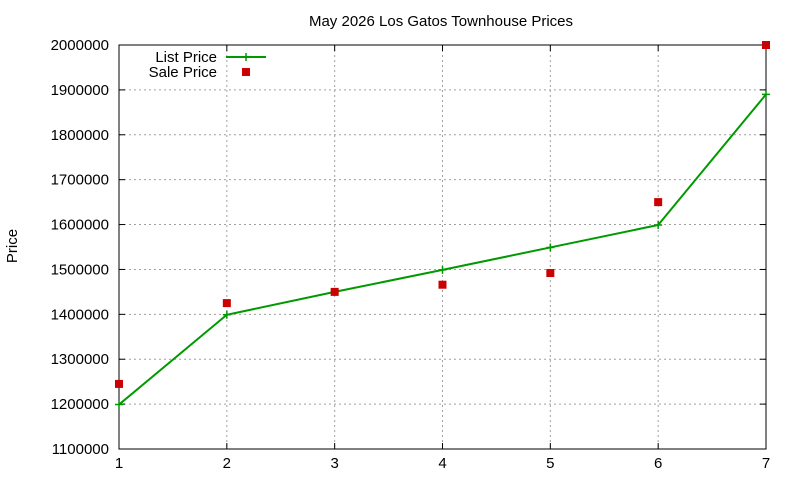 The width and height of the screenshot is (800, 485). What do you see at coordinates (80, 135) in the screenshot?
I see `y-tick-label: 1800000` at bounding box center [80, 135].